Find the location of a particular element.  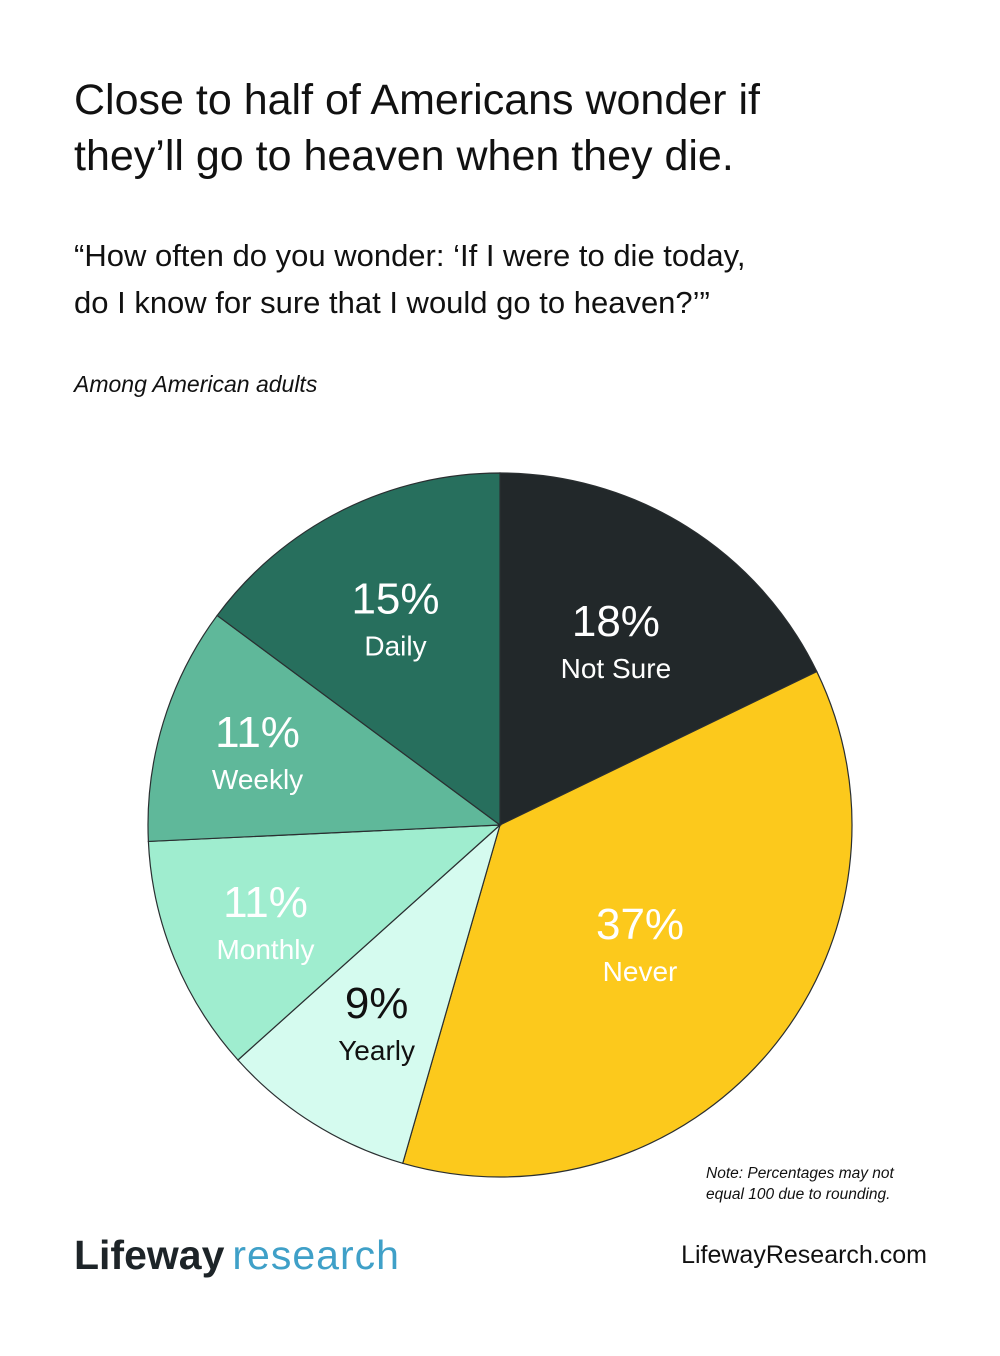

pie-slice-weekly is located at coordinates (324, 728).